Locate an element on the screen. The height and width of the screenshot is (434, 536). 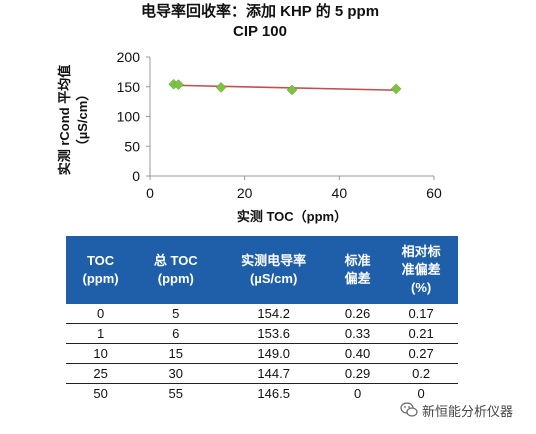
table-row: 25 30 144.7 0.29 0.2 is located at coordinates (262, 373).